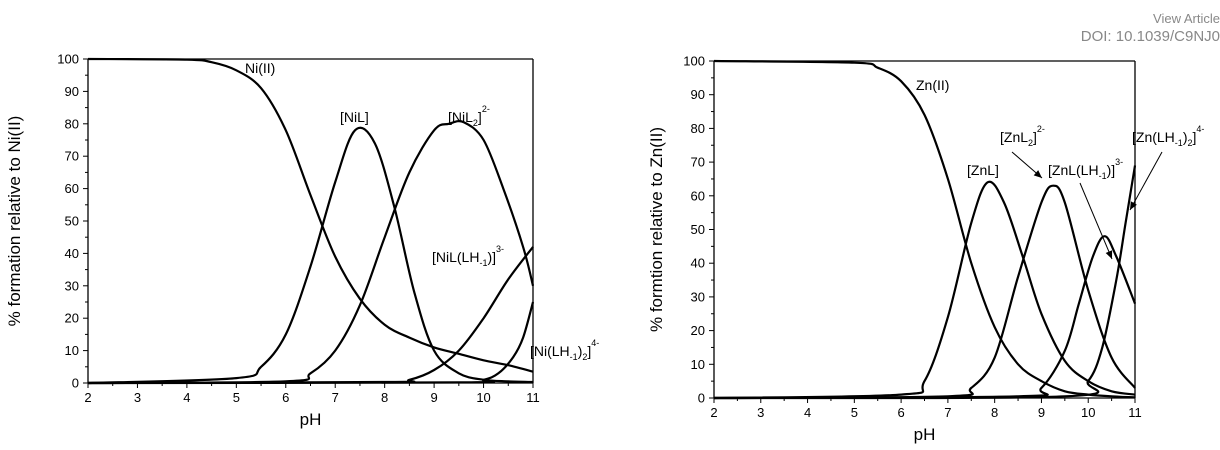 The height and width of the screenshot is (450, 1220). What do you see at coordinates (1150, 36) in the screenshot?
I see `doi-text: DOI: 10.1039/C9NJ0` at bounding box center [1150, 36].